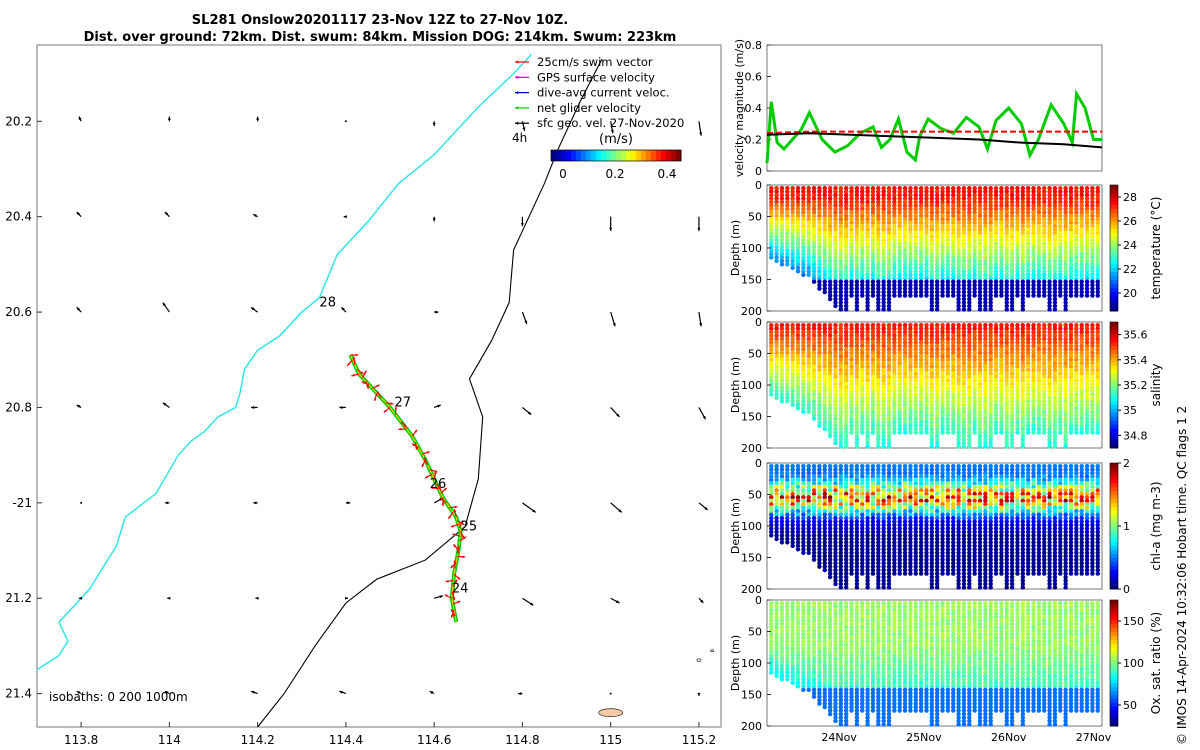 The image size is (1200, 750). What do you see at coordinates (603, 93) in the screenshot?
I see `legend-label: dive-avg current veloc.` at bounding box center [603, 93].